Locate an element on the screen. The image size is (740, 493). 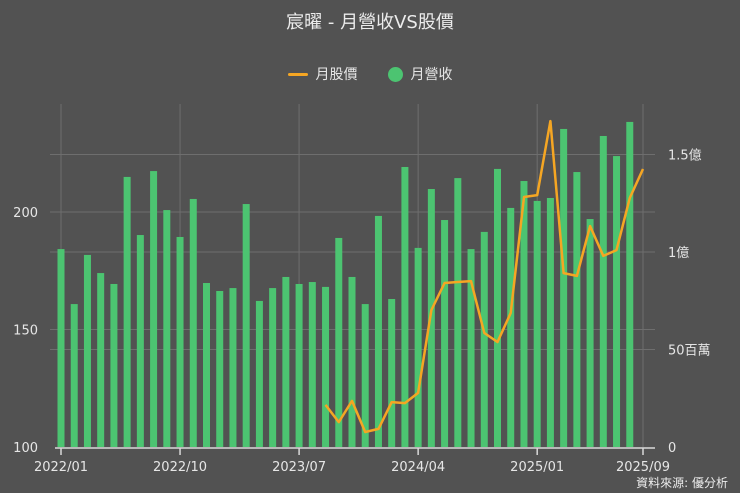
left-axis-tick-label: 150 is located at coordinates (25, 331).